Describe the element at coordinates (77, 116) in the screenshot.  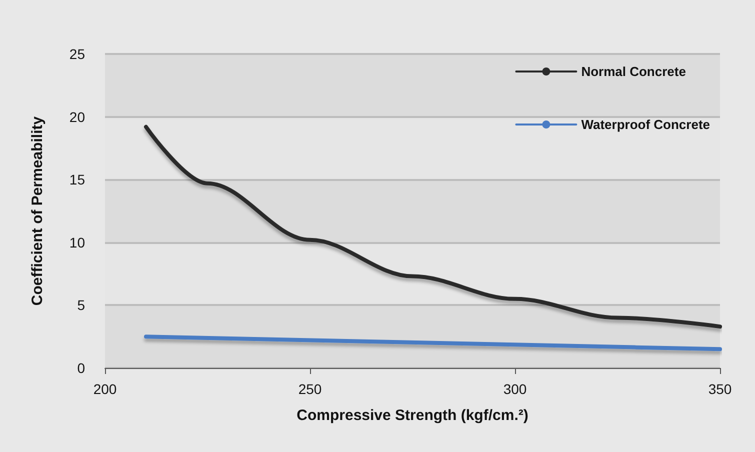
I see `y-tick-label: 20` at that location.